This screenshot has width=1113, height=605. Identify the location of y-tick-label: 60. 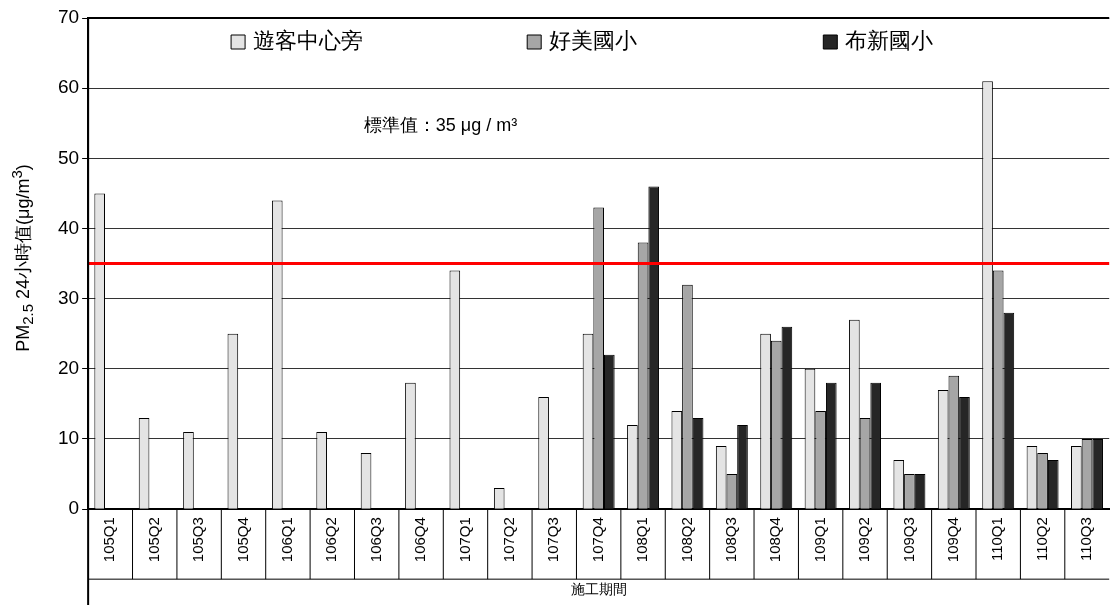
(68, 87).